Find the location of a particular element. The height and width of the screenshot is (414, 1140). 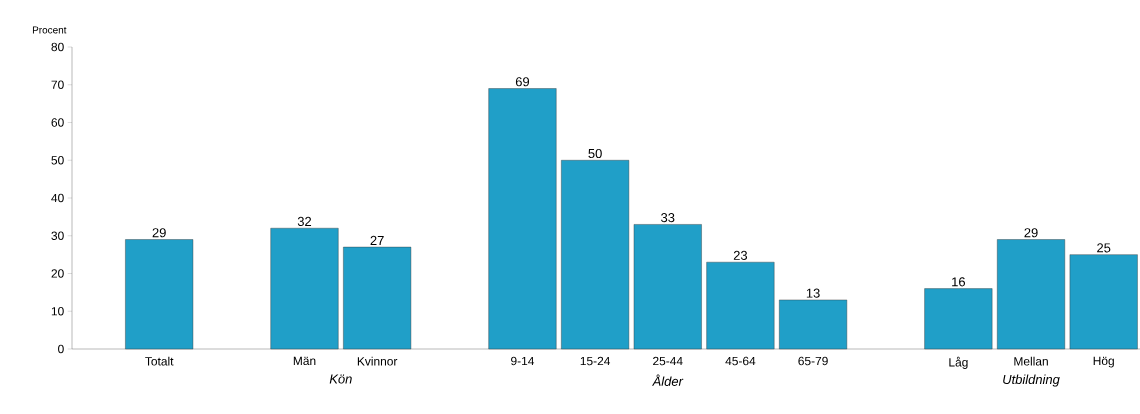

data-label: 32 is located at coordinates (304, 221).